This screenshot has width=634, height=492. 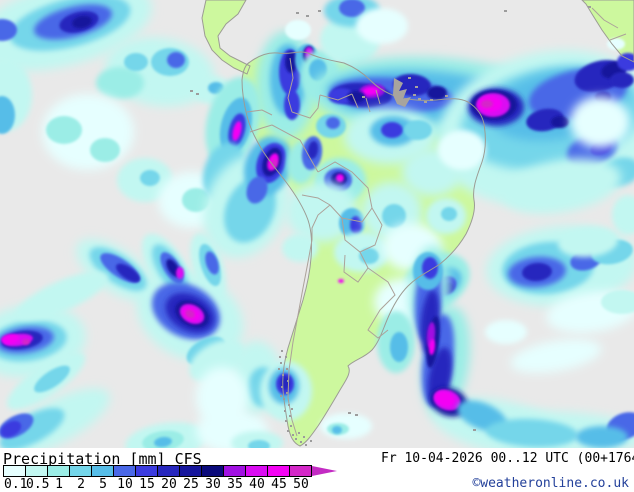 What do you see at coordinates (36, 471) in the screenshot?
I see `scale-swatch-0.5` at bounding box center [36, 471].